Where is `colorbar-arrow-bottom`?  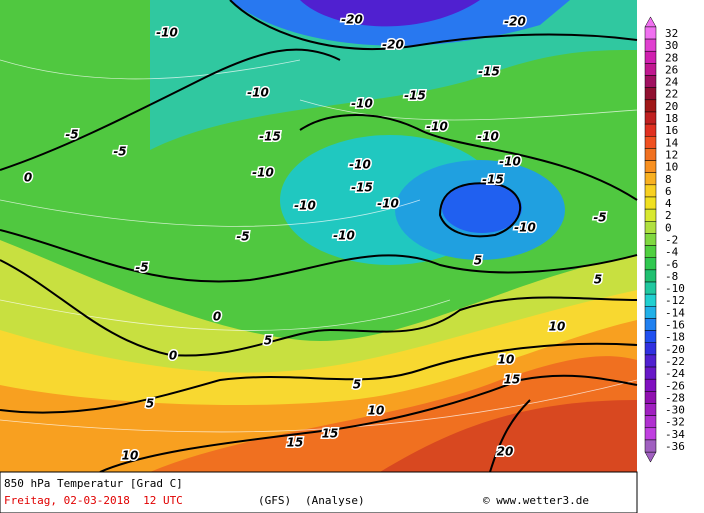
colorbar-arrow-bottom is located at coordinates (650, 457).